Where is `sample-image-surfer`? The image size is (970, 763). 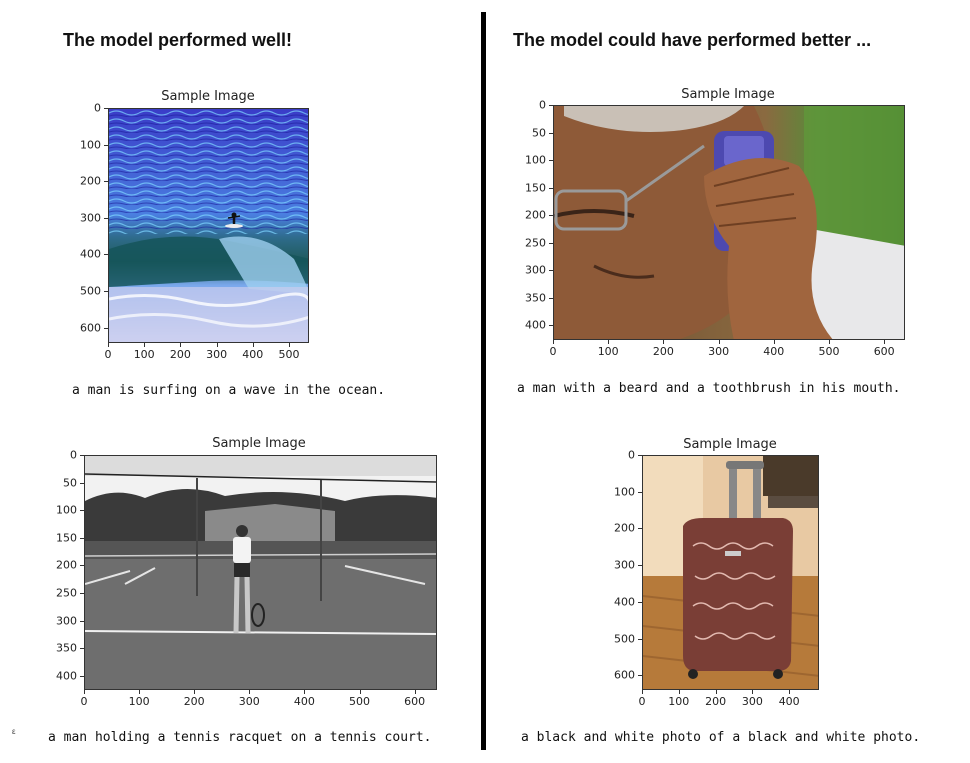
sample-image-surfer is located at coordinates (208, 225).